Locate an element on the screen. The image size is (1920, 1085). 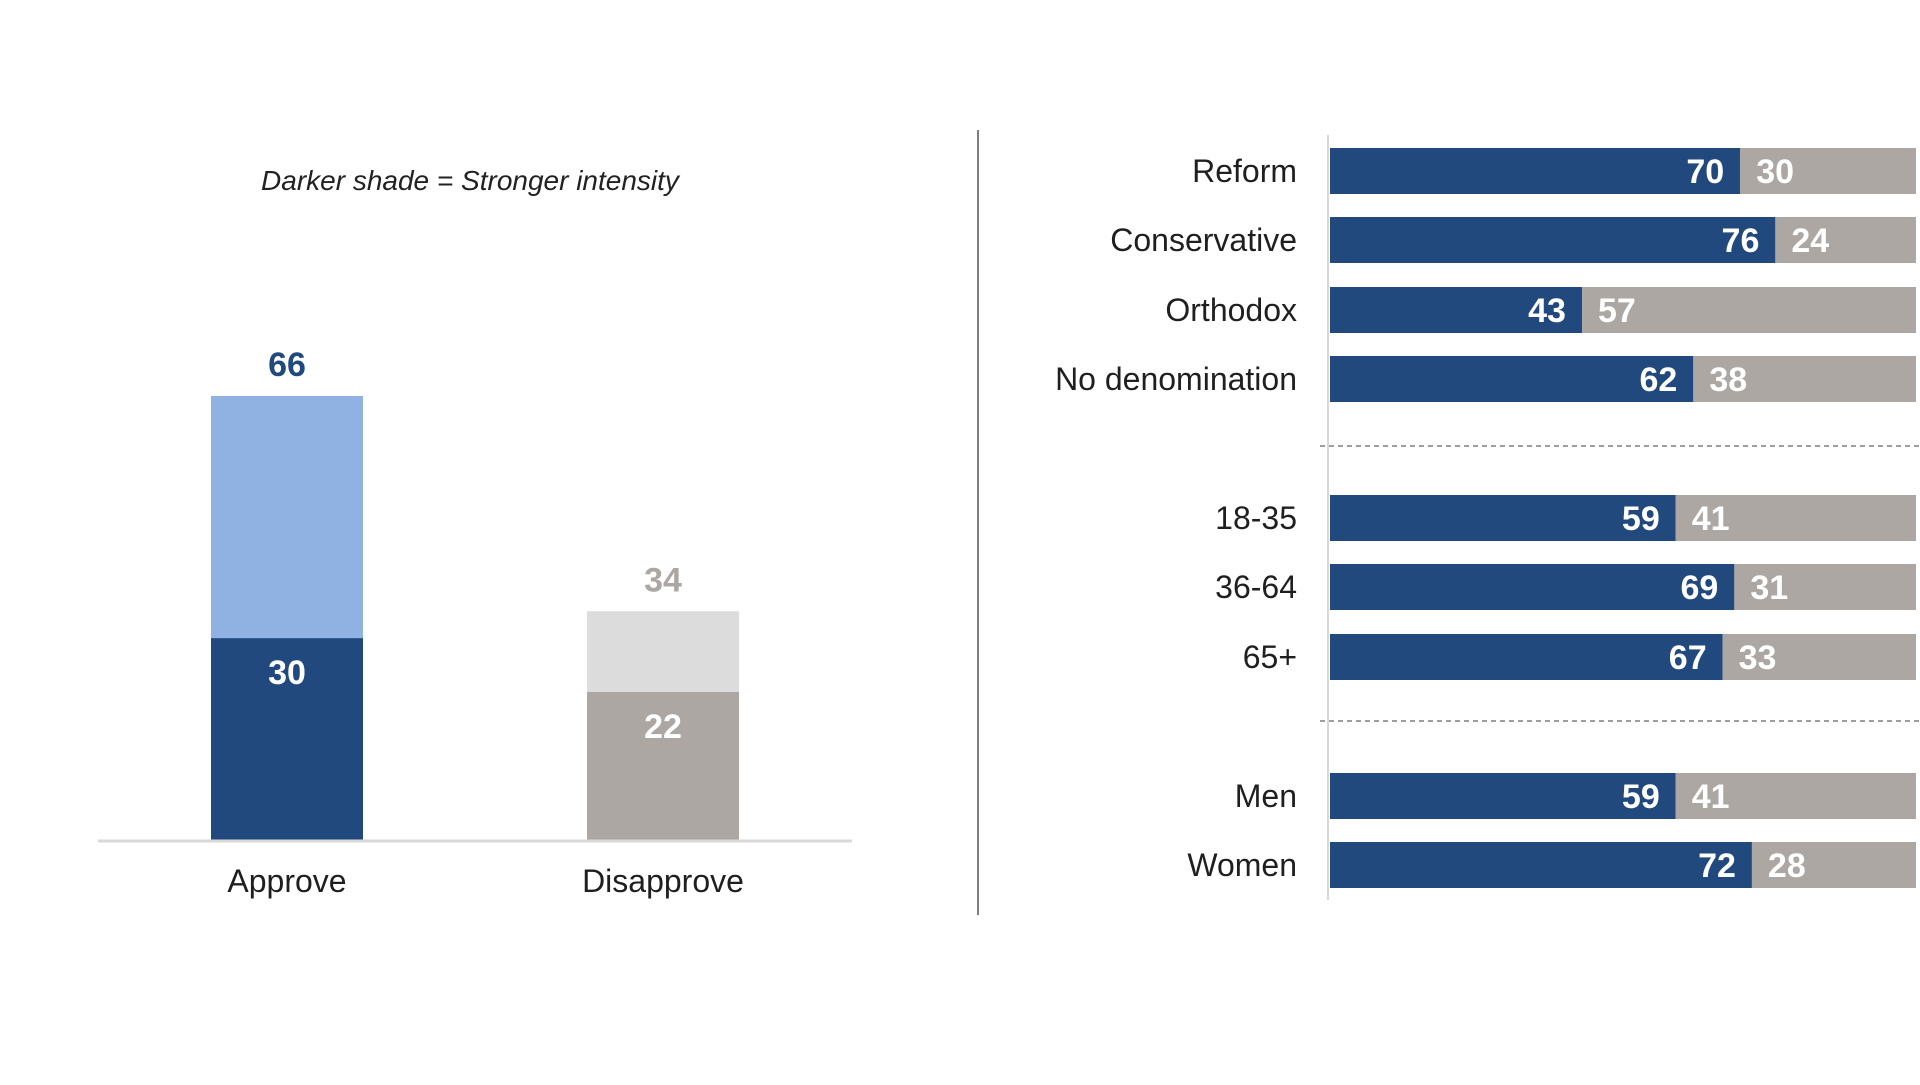
value-label-disapprove-36-64: 31 is located at coordinates (1769, 588).